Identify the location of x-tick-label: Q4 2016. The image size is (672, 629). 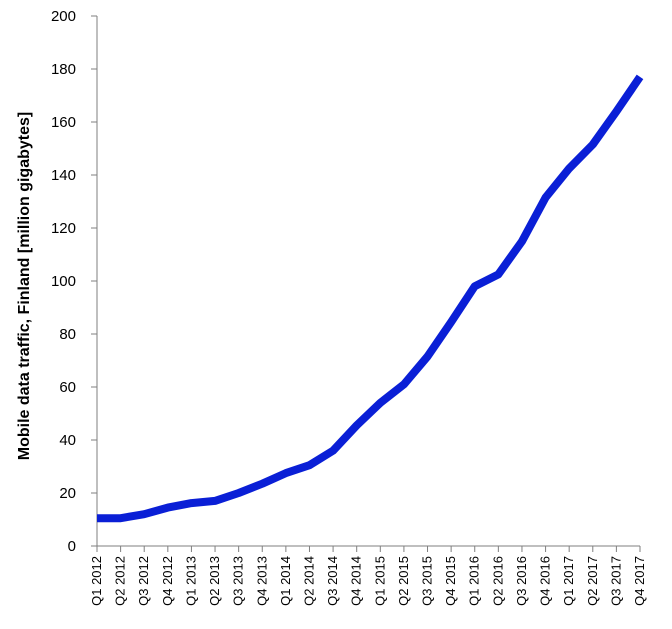
(545, 581).